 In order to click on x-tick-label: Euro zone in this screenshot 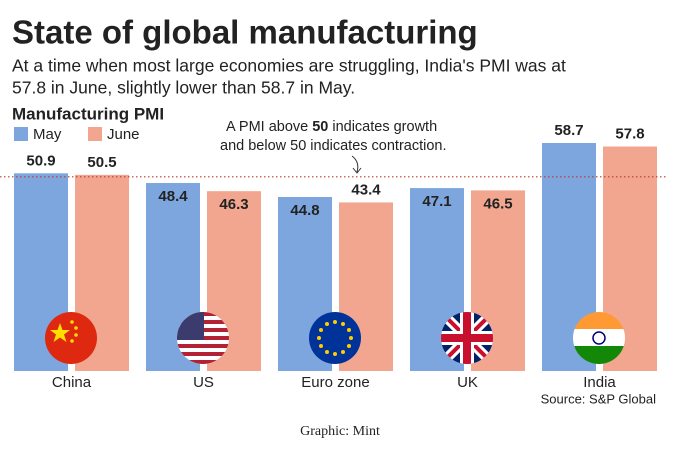, I will do `click(335, 382)`.